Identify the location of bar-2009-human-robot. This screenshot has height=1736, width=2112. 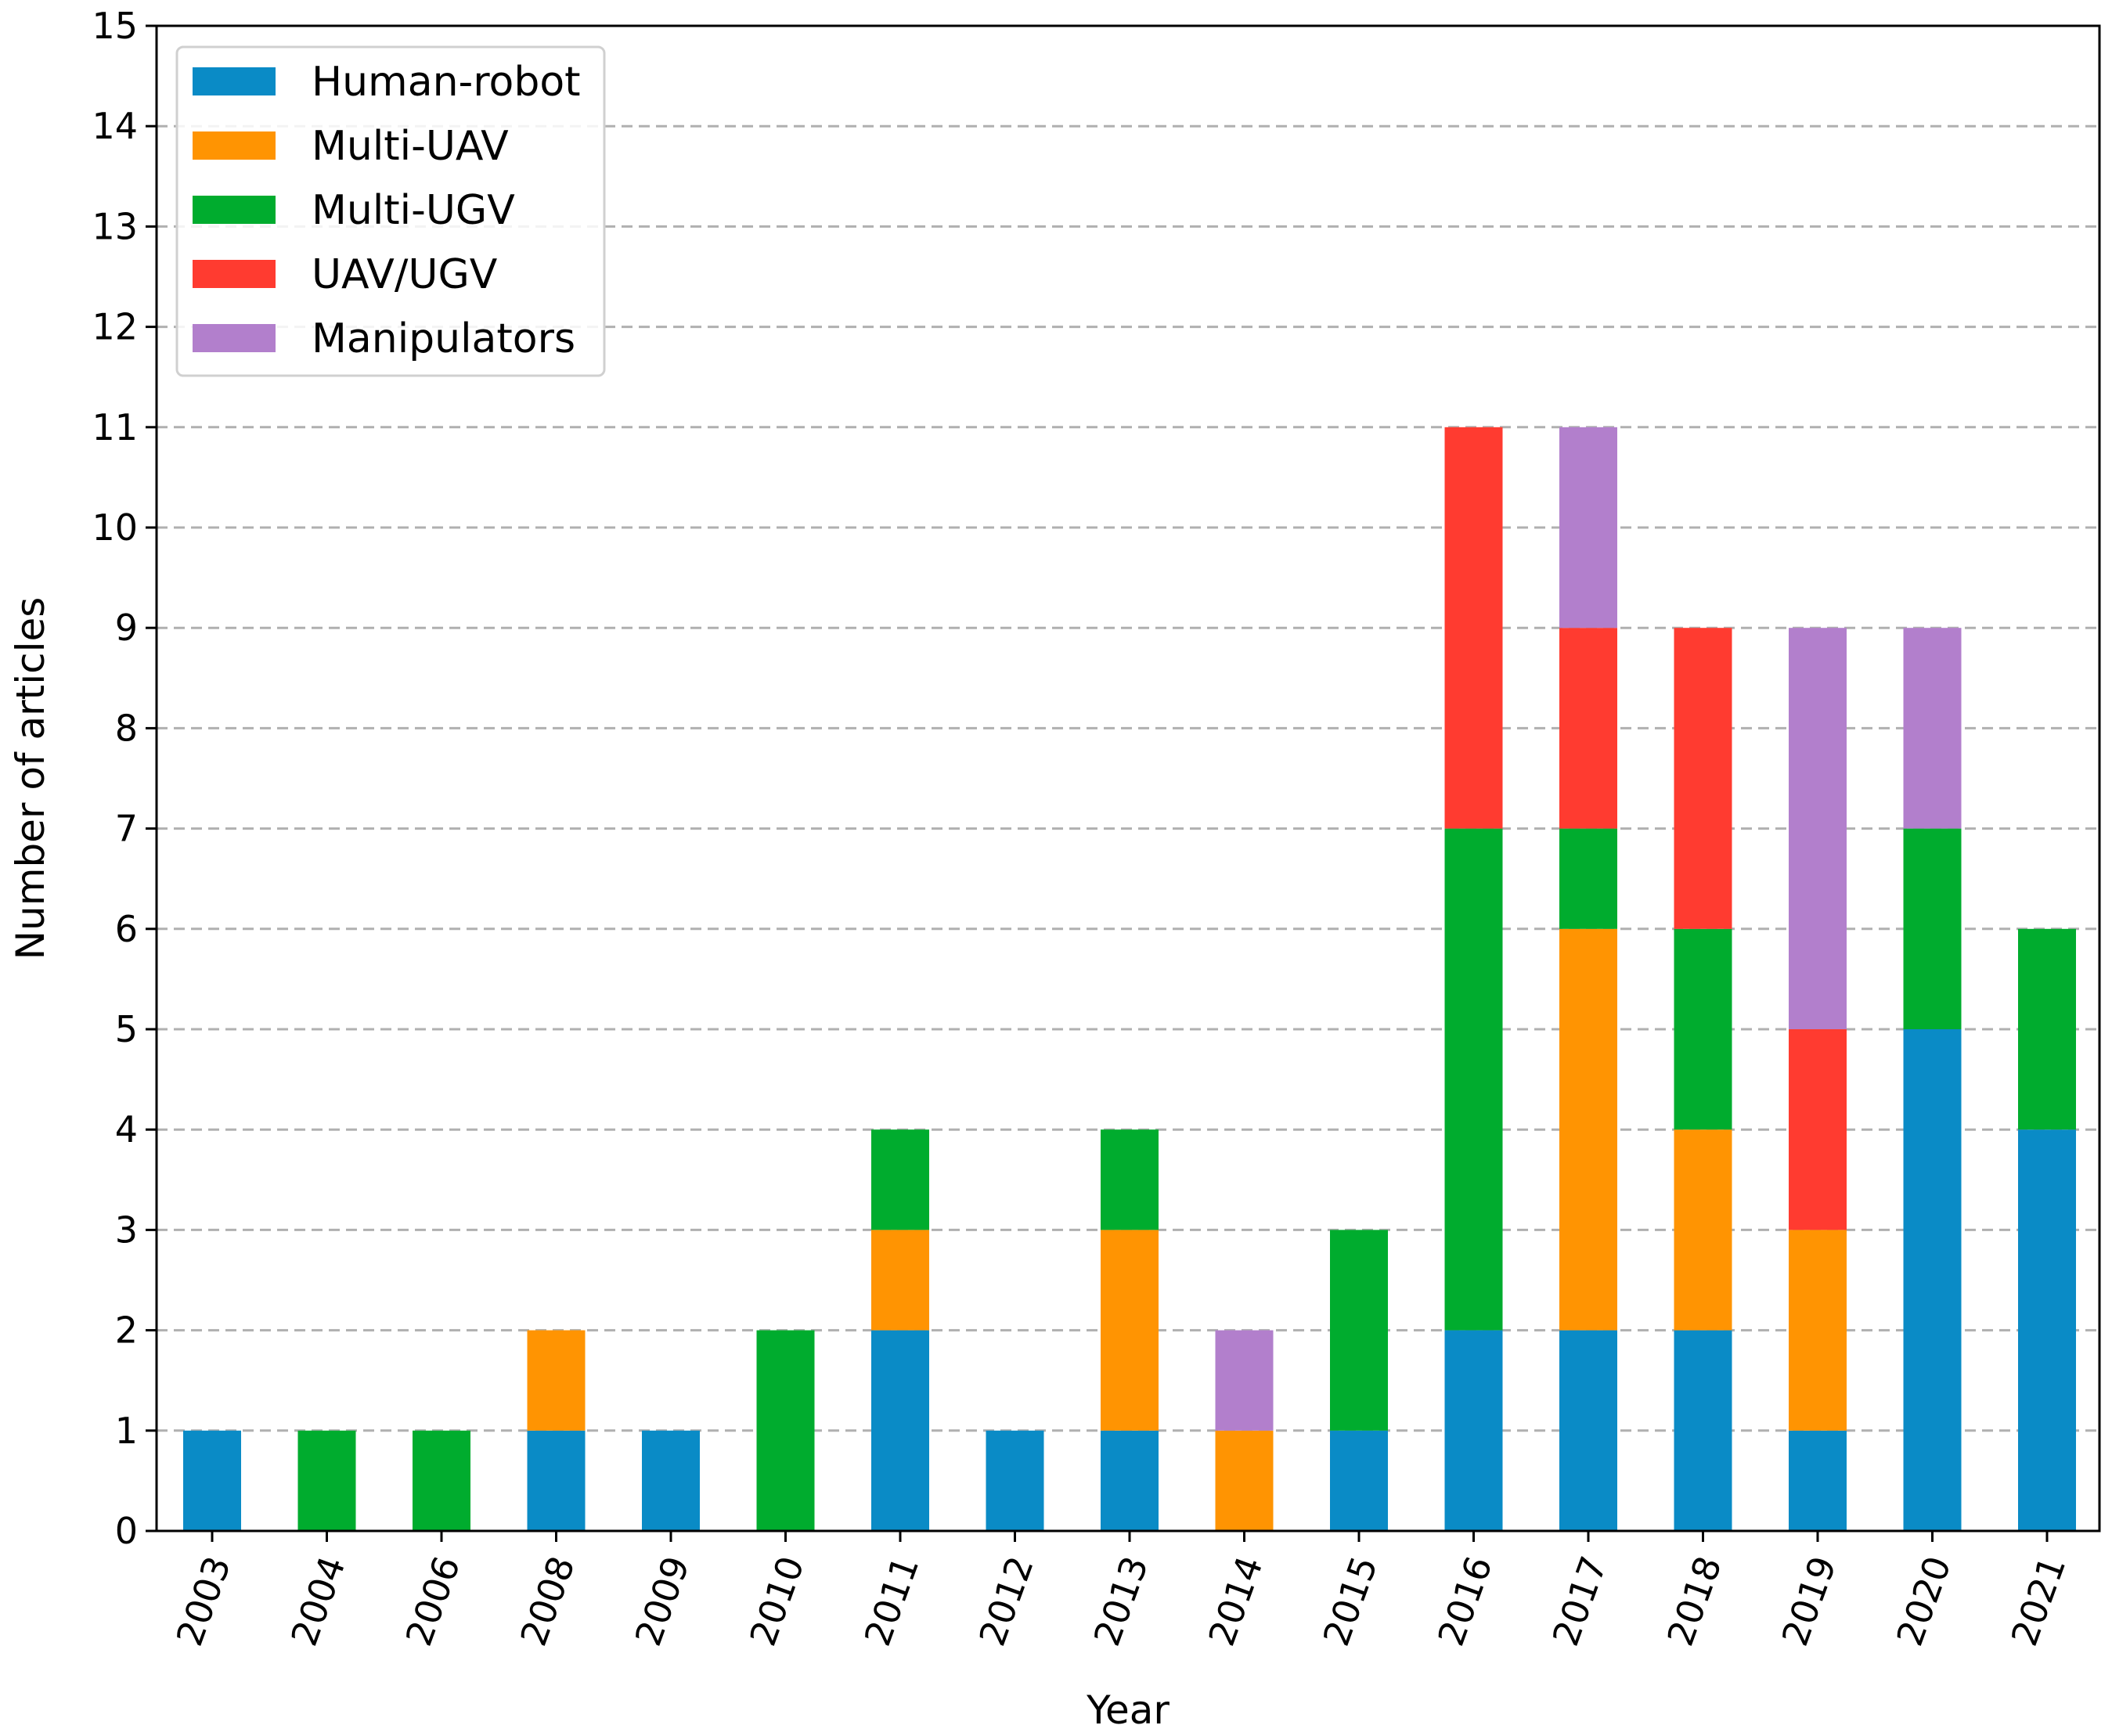
(671, 1480).